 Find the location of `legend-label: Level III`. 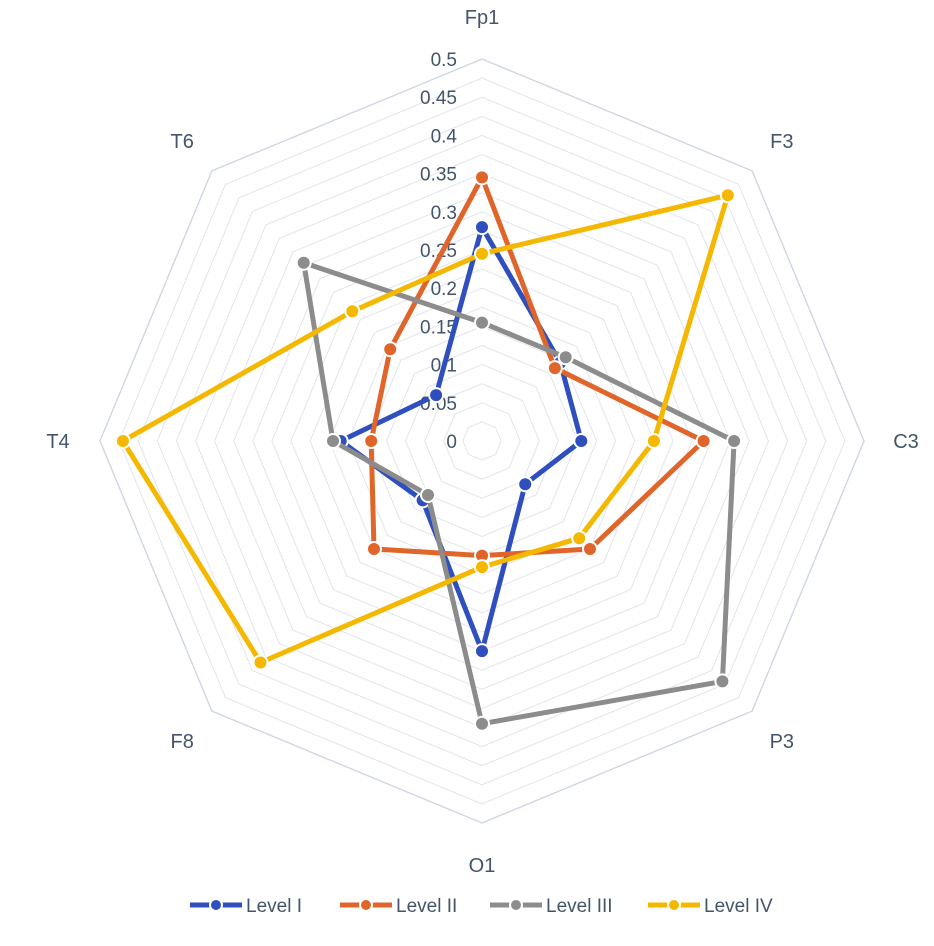

legend-label: Level III is located at coordinates (579, 906).